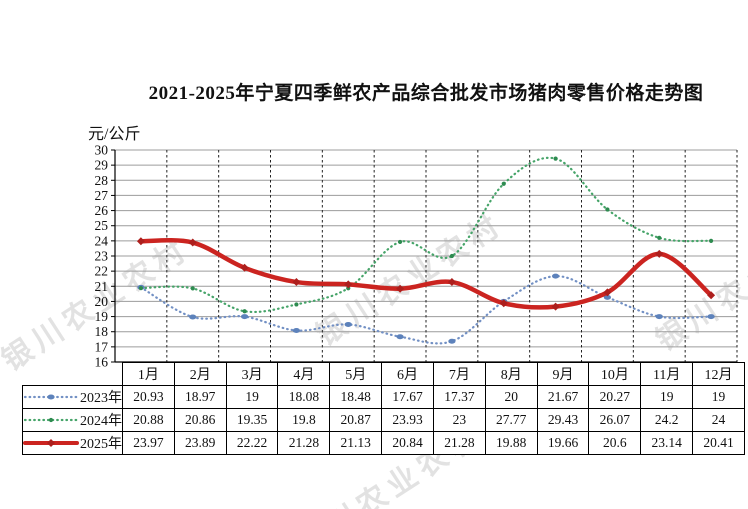  What do you see at coordinates (718, 443) in the screenshot?
I see `value-cell: 20.41` at bounding box center [718, 443].